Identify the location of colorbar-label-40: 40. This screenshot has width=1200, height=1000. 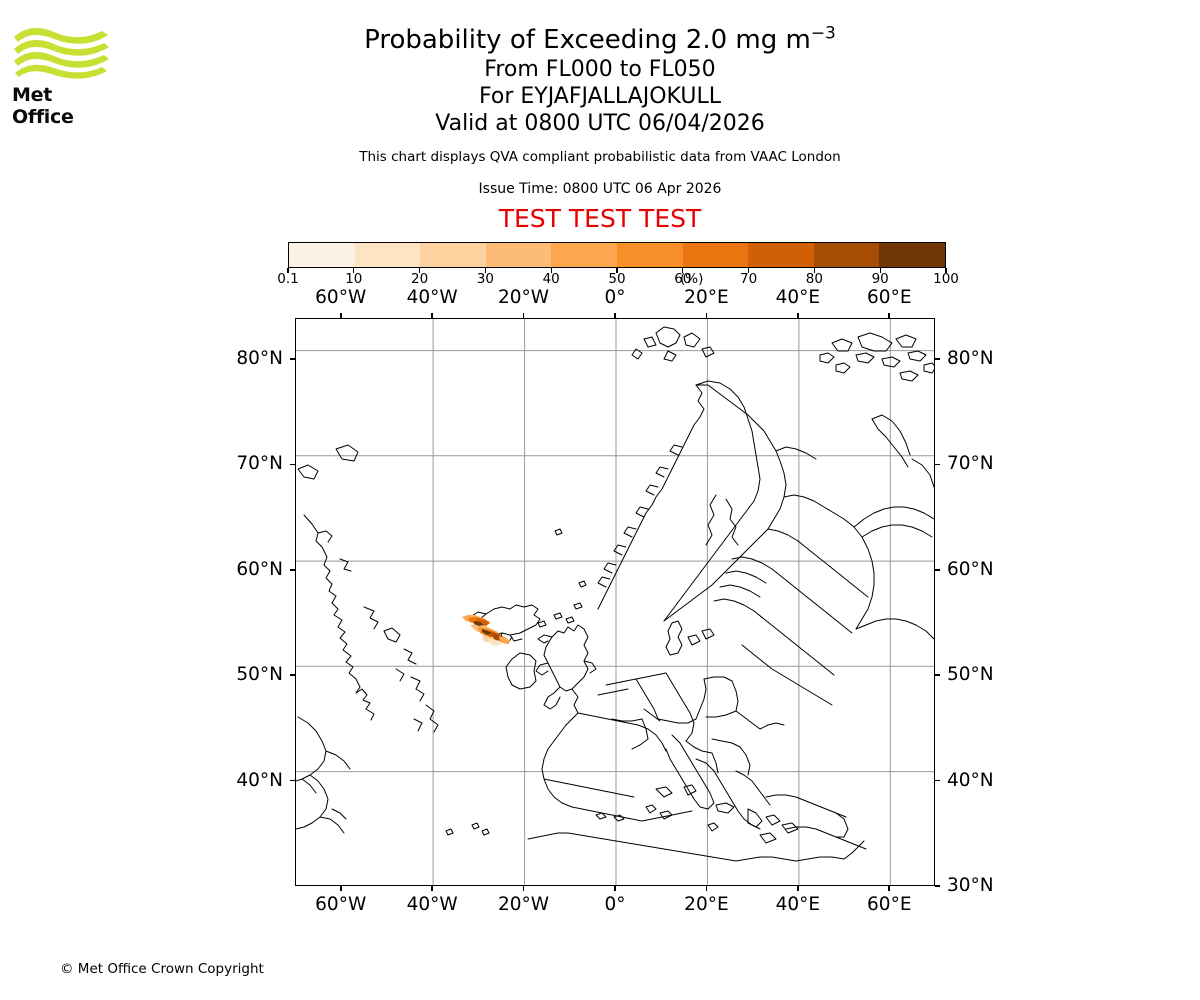
(551, 279).